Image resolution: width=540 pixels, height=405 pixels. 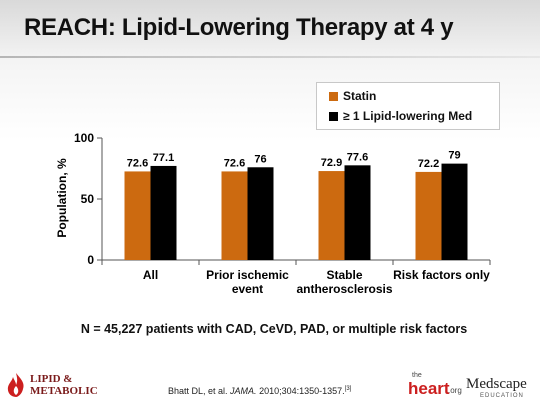 What do you see at coordinates (163, 158) in the screenshot?
I see `data-label-lipid-med-1: 77.1` at bounding box center [163, 158].